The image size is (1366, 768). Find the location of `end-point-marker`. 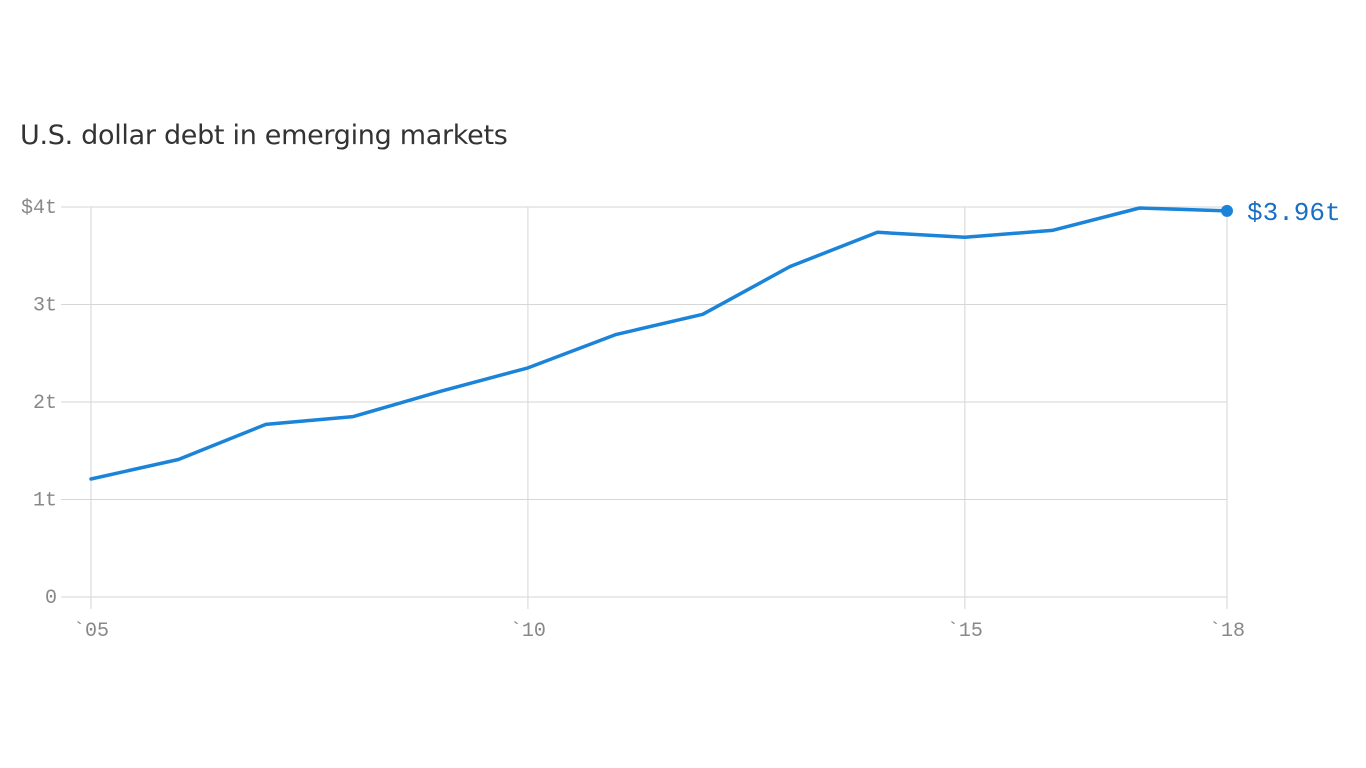

end-point-marker is located at coordinates (1227, 210).